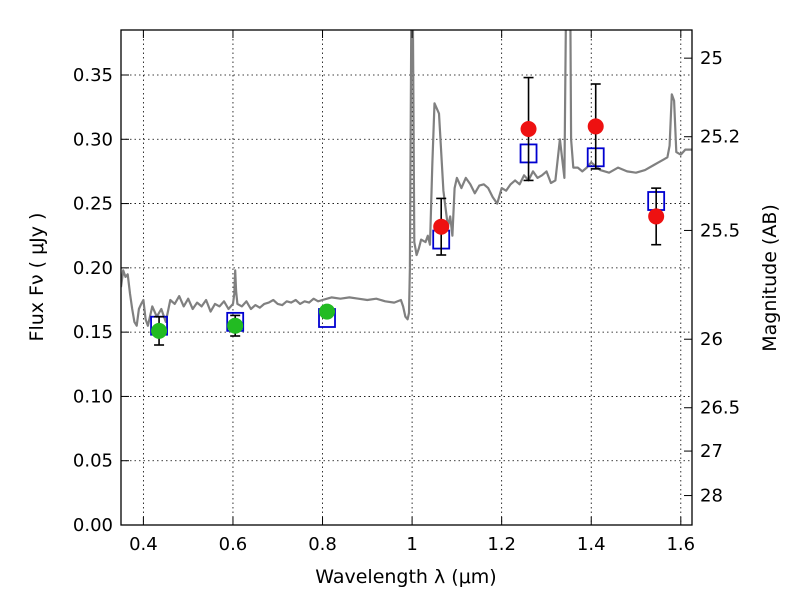 This screenshot has height=600, width=800. I want to click on y2-axis-label: Magnitude (AB), so click(770, 278).